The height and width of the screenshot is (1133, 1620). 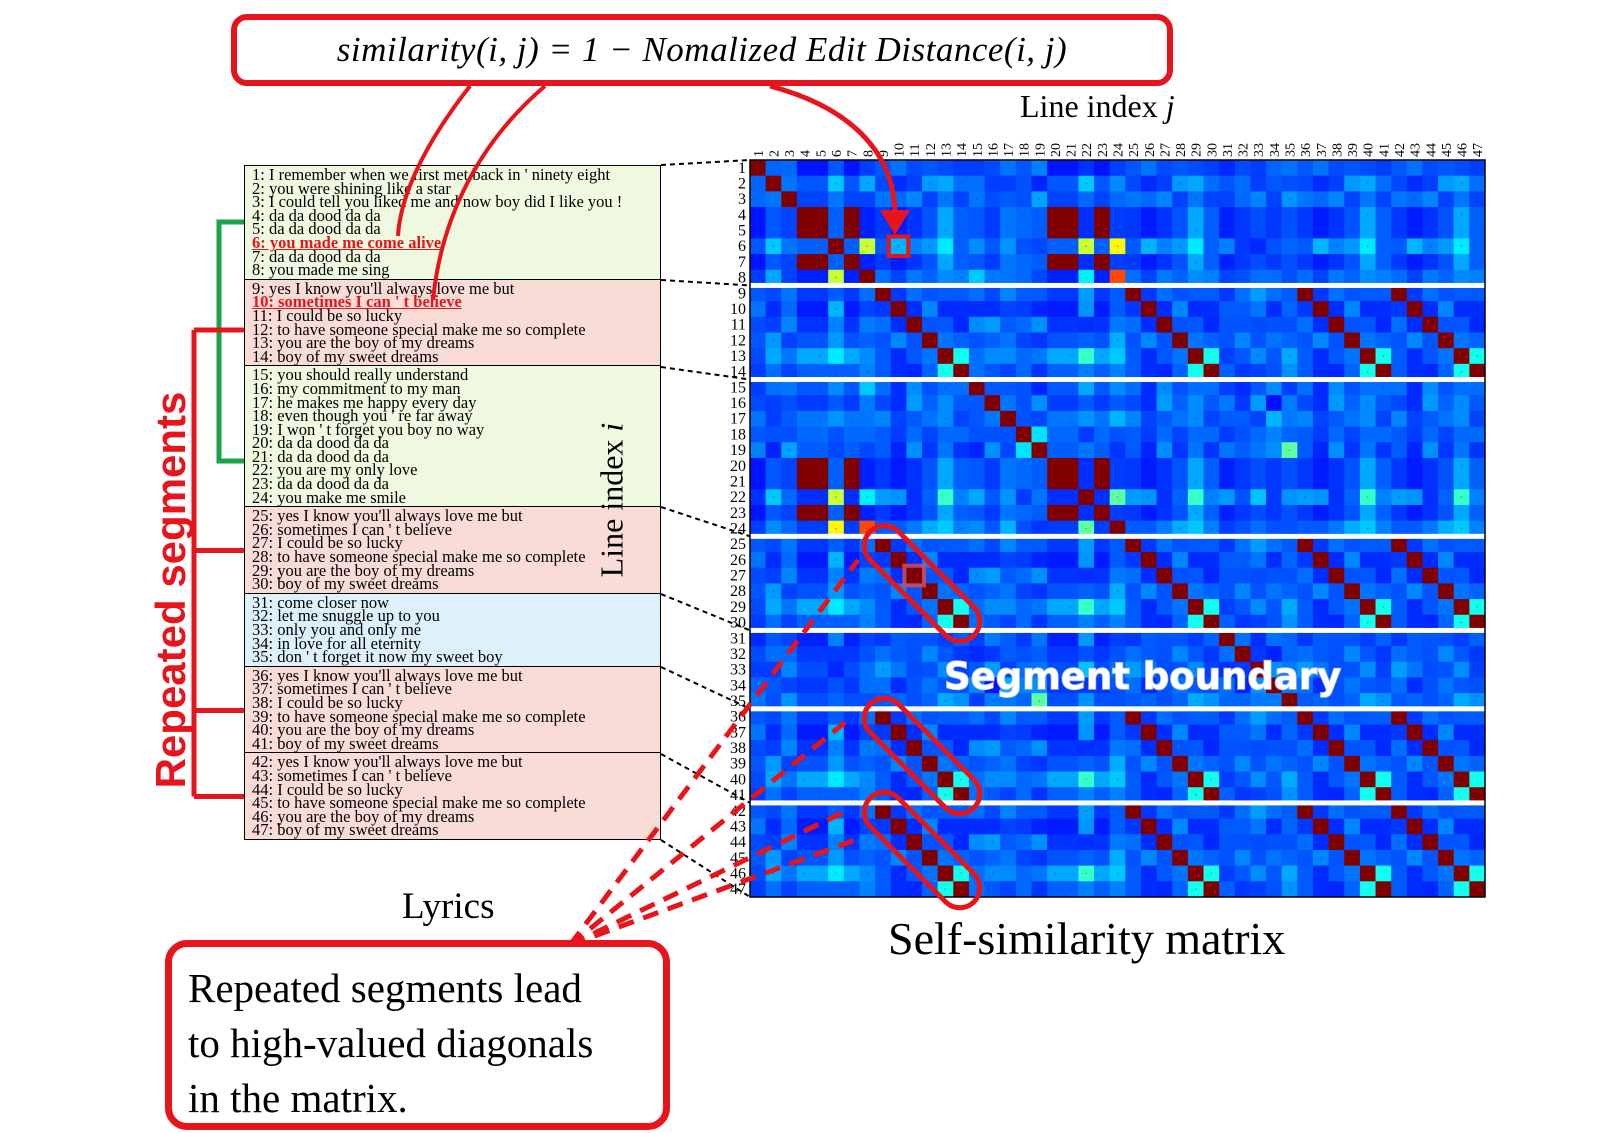 What do you see at coordinates (1117, 536) in the screenshot?
I see `segment-boundary-line` at bounding box center [1117, 536].